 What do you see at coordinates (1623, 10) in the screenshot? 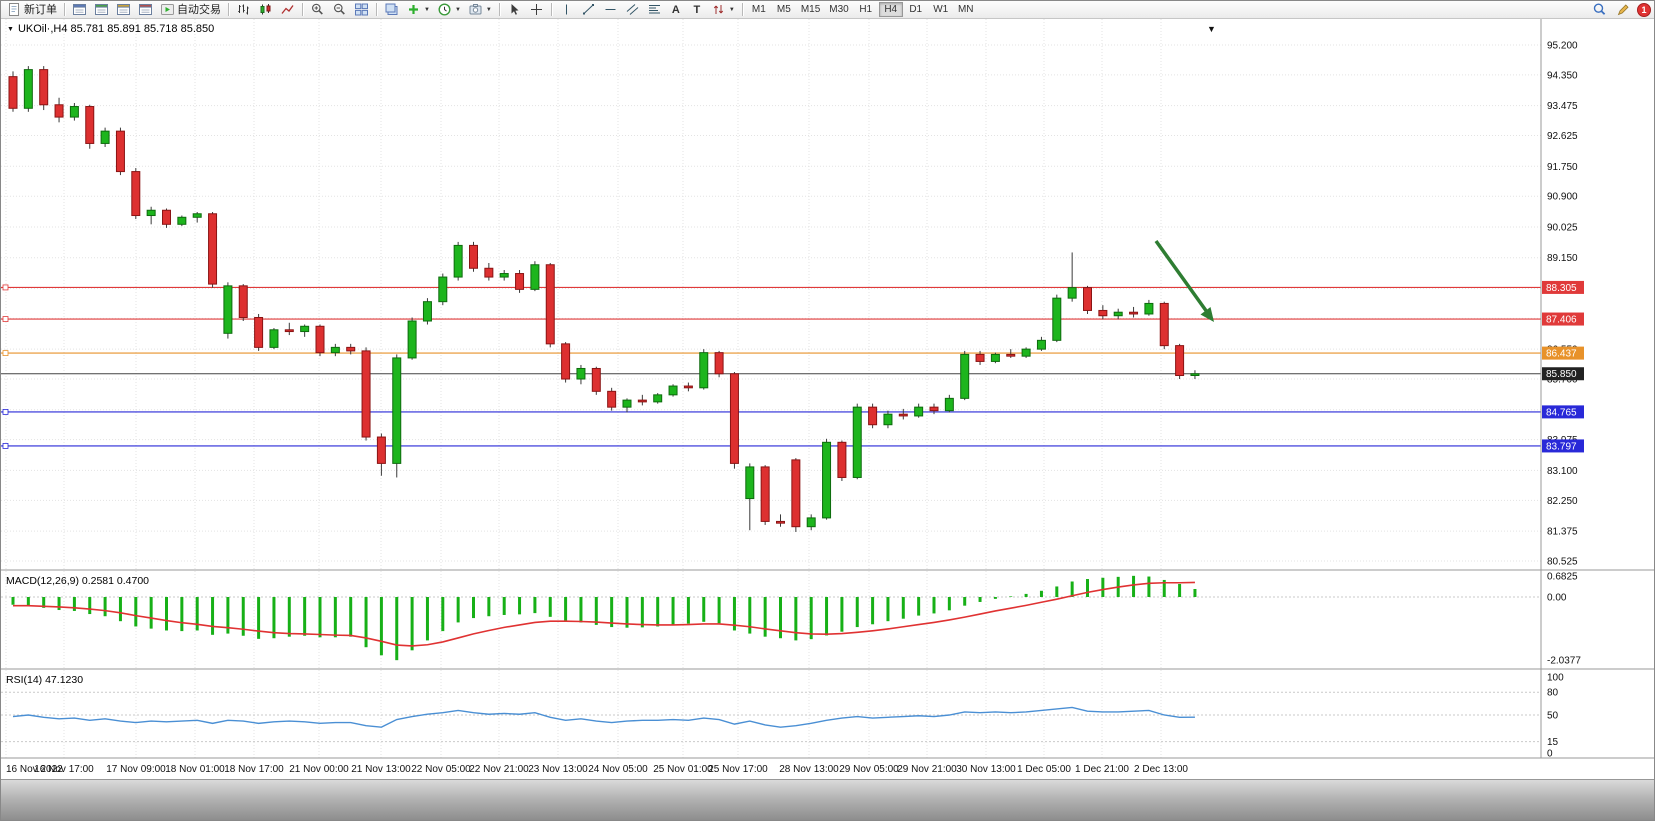
I see `edit-button` at bounding box center [1623, 10].